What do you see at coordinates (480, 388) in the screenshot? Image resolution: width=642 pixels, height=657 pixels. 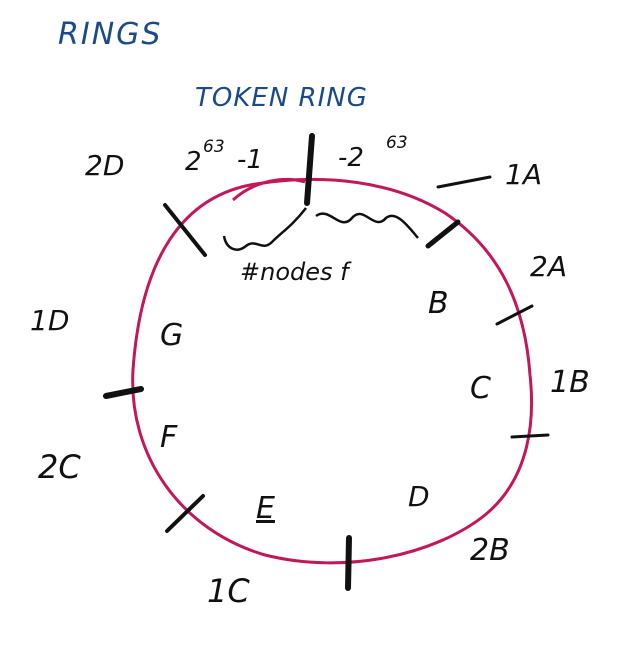 I see `node-c: C` at bounding box center [480, 388].